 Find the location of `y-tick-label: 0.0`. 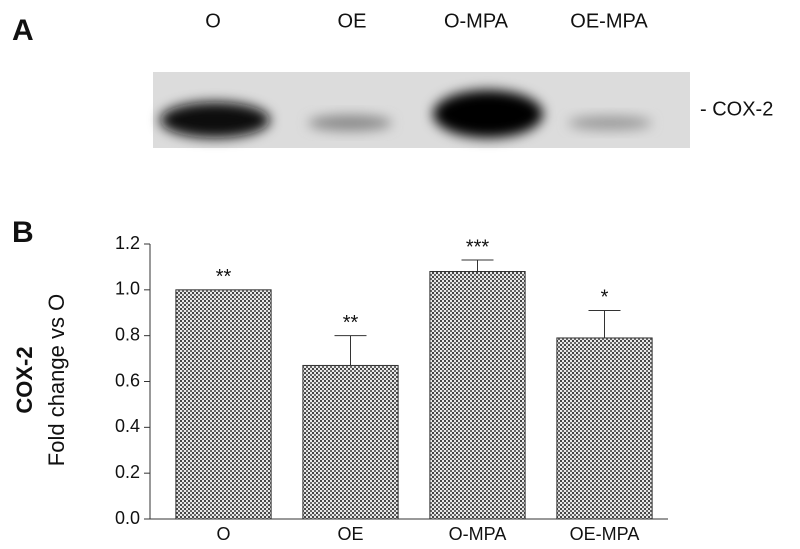

y-tick-label: 0.0 is located at coordinates (127, 518).